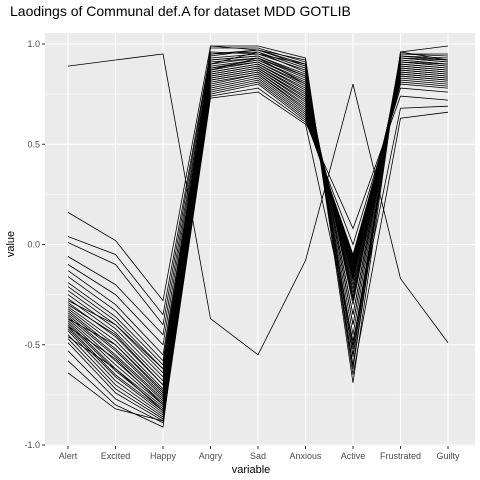 The image size is (480, 480). Describe the element at coordinates (68, 456) in the screenshot. I see `x-tick-label: Alert` at that location.